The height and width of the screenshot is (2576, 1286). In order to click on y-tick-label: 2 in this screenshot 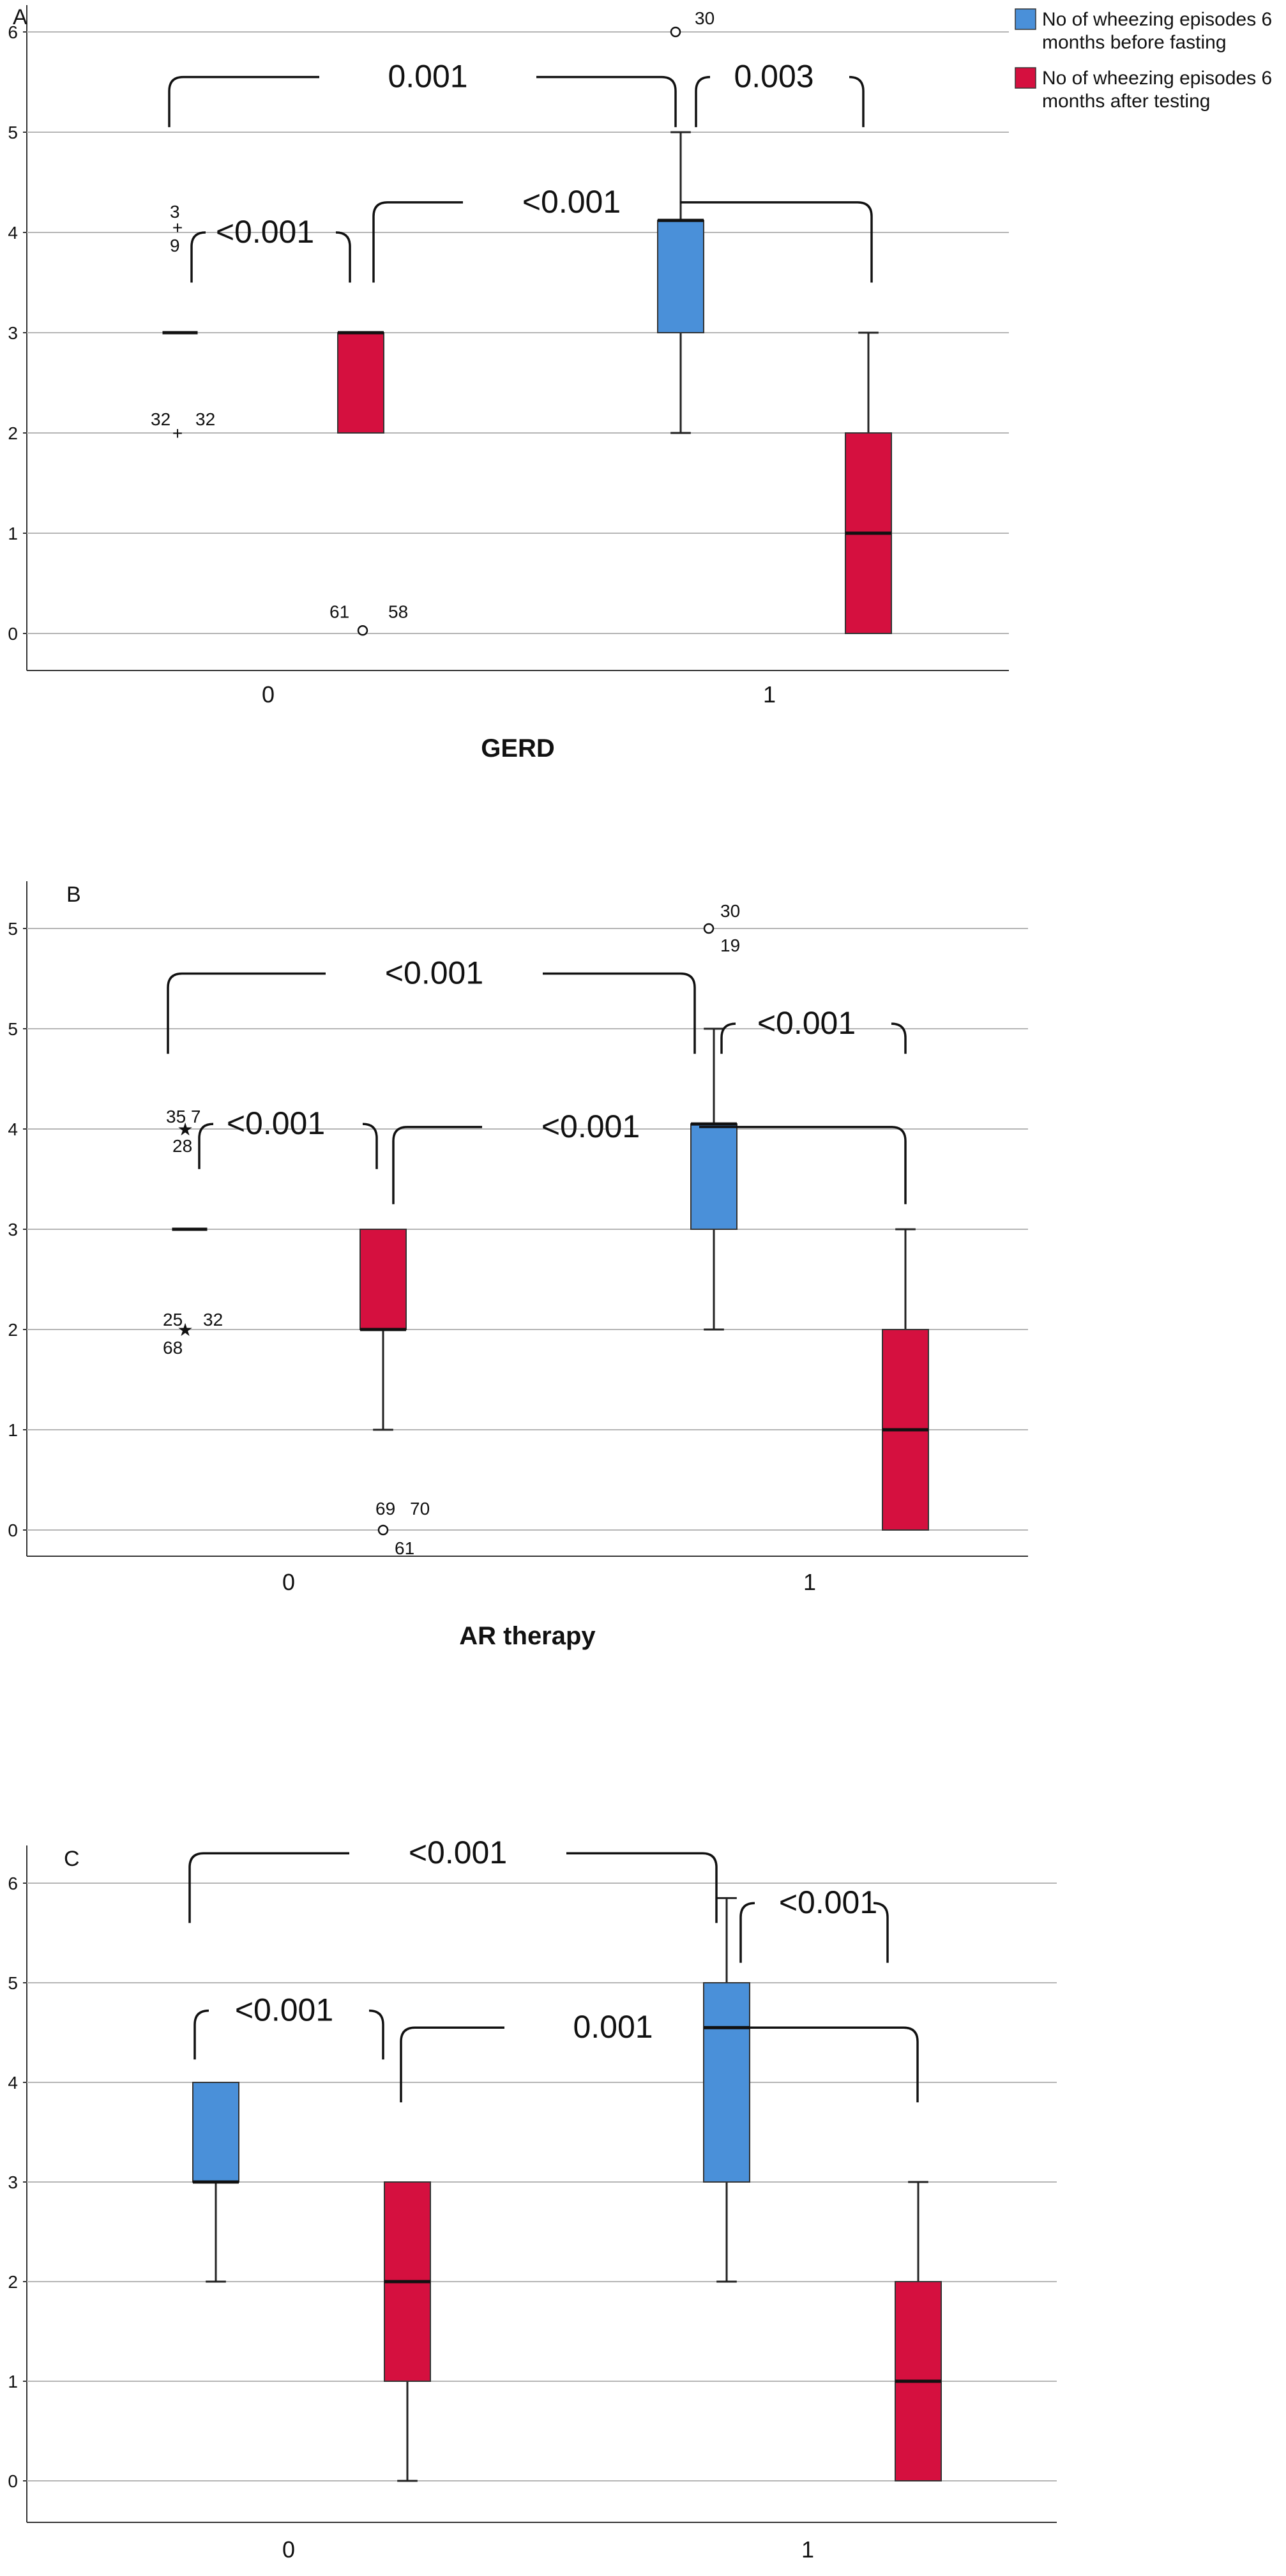, I will do `click(13, 2282)`.